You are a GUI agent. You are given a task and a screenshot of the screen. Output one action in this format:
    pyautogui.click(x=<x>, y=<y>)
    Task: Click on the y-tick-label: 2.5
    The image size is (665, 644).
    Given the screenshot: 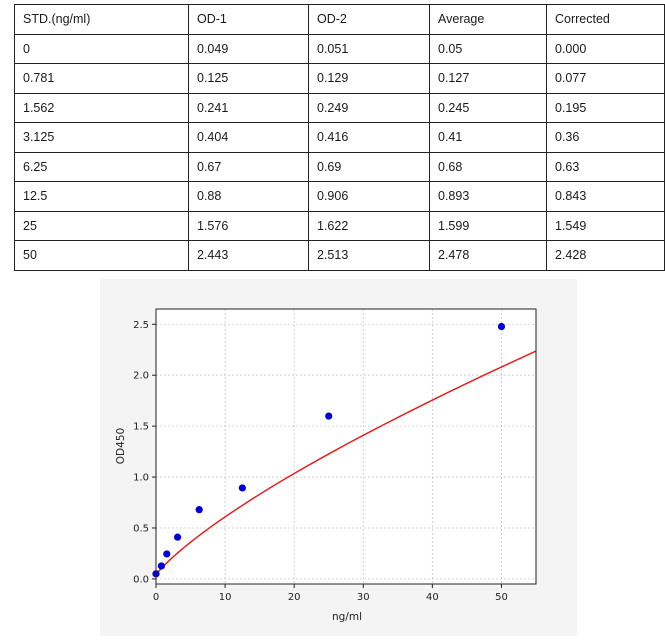 What is the action you would take?
    pyautogui.click(x=141, y=325)
    